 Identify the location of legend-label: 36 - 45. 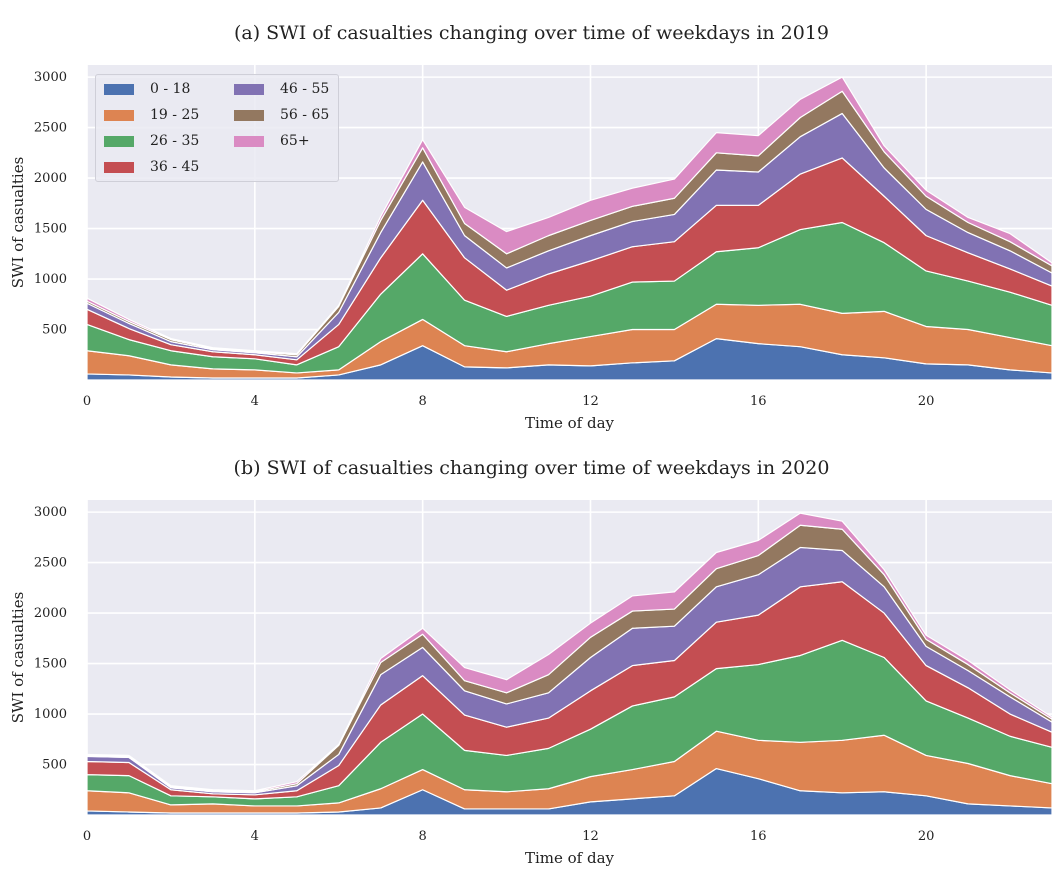
(175, 167).